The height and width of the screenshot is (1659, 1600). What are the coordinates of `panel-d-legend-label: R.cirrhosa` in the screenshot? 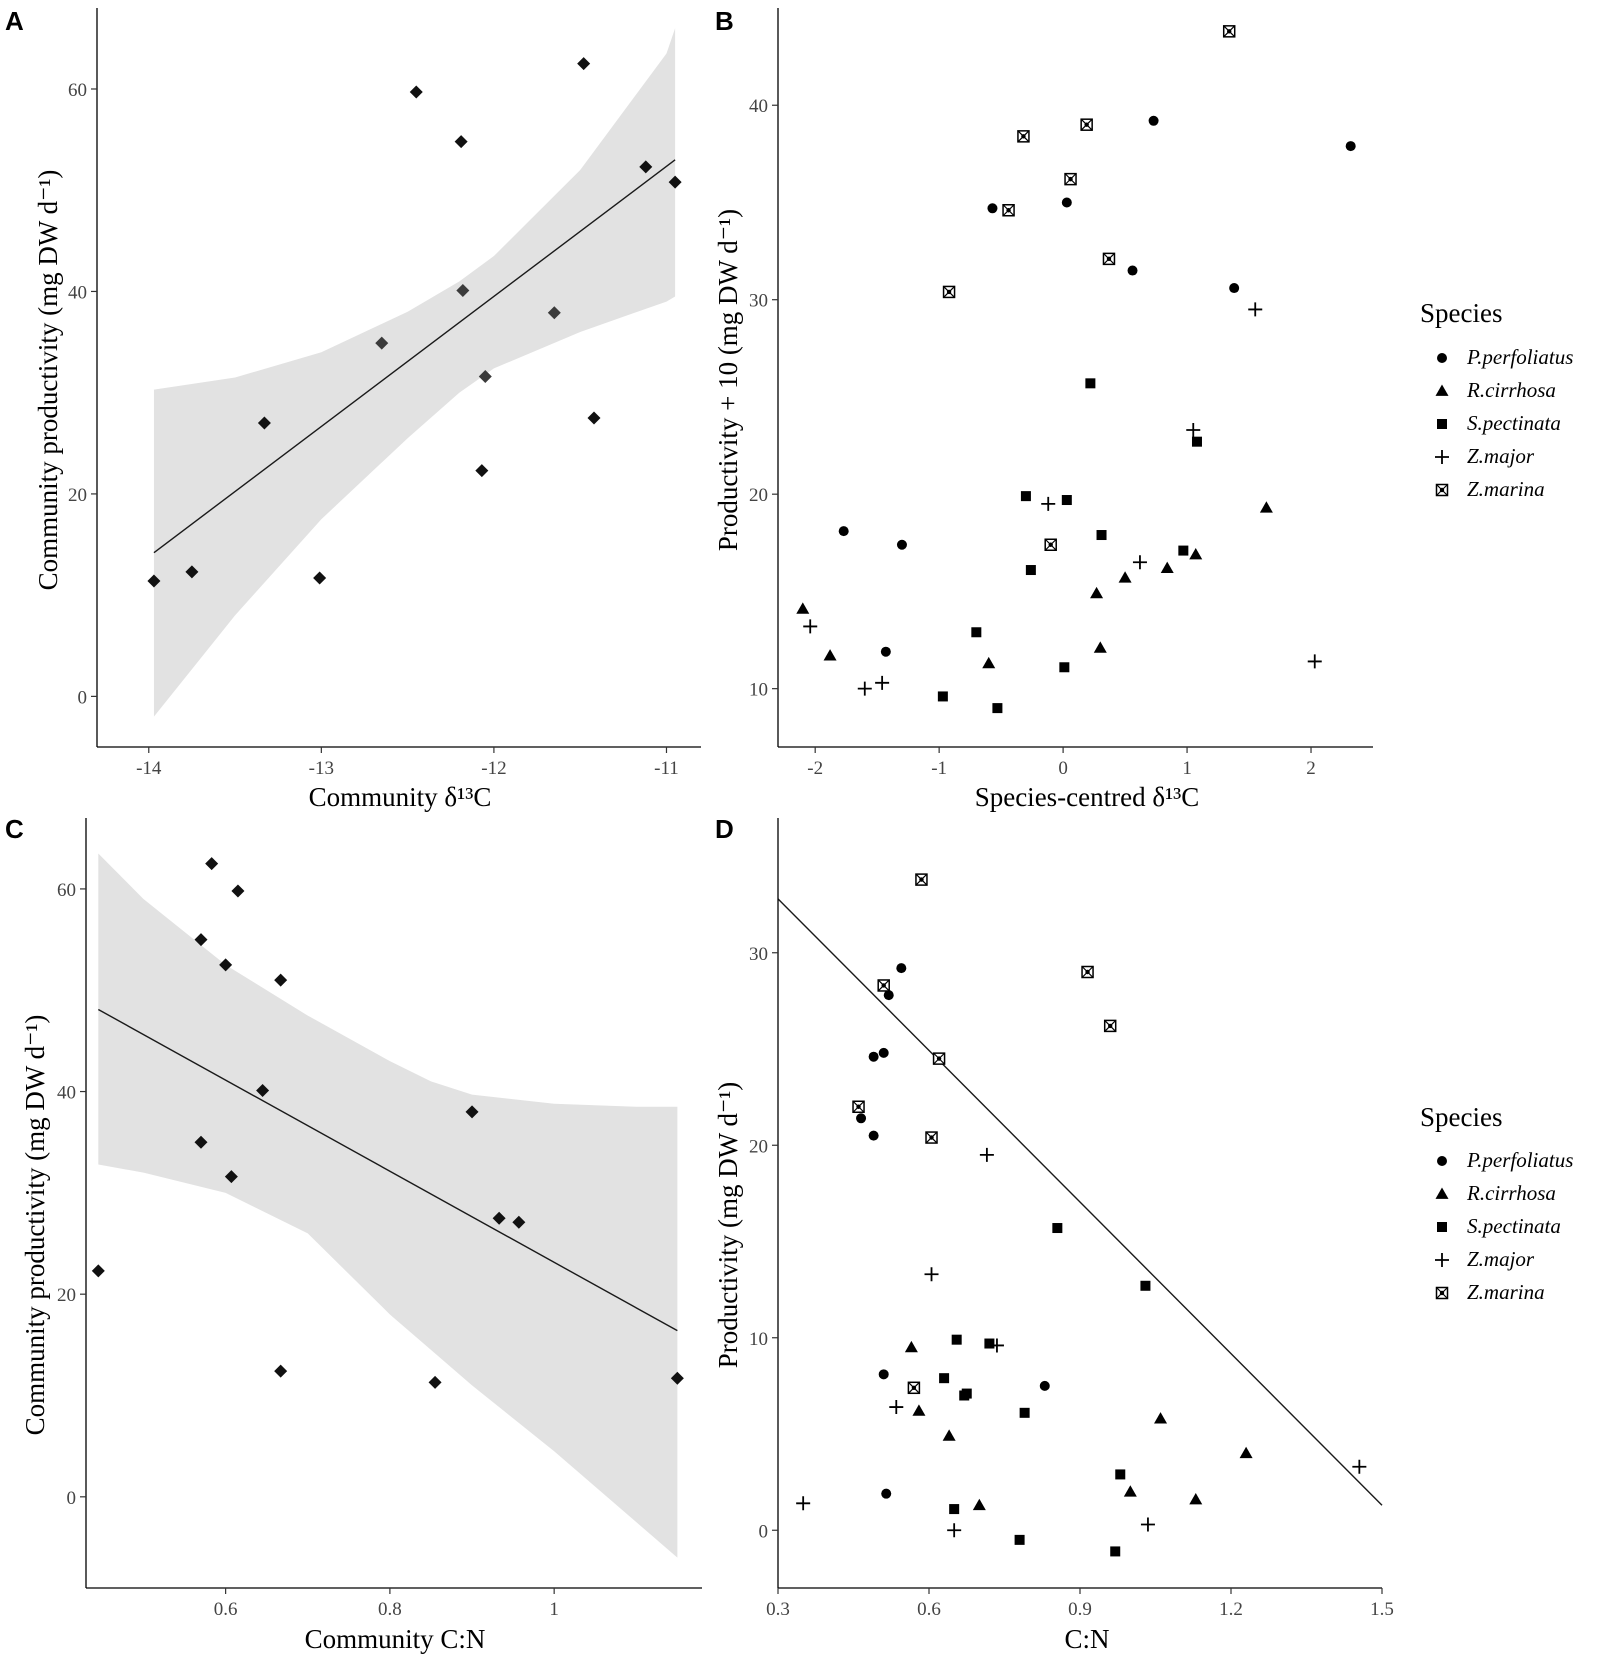 It's located at (1511, 1193).